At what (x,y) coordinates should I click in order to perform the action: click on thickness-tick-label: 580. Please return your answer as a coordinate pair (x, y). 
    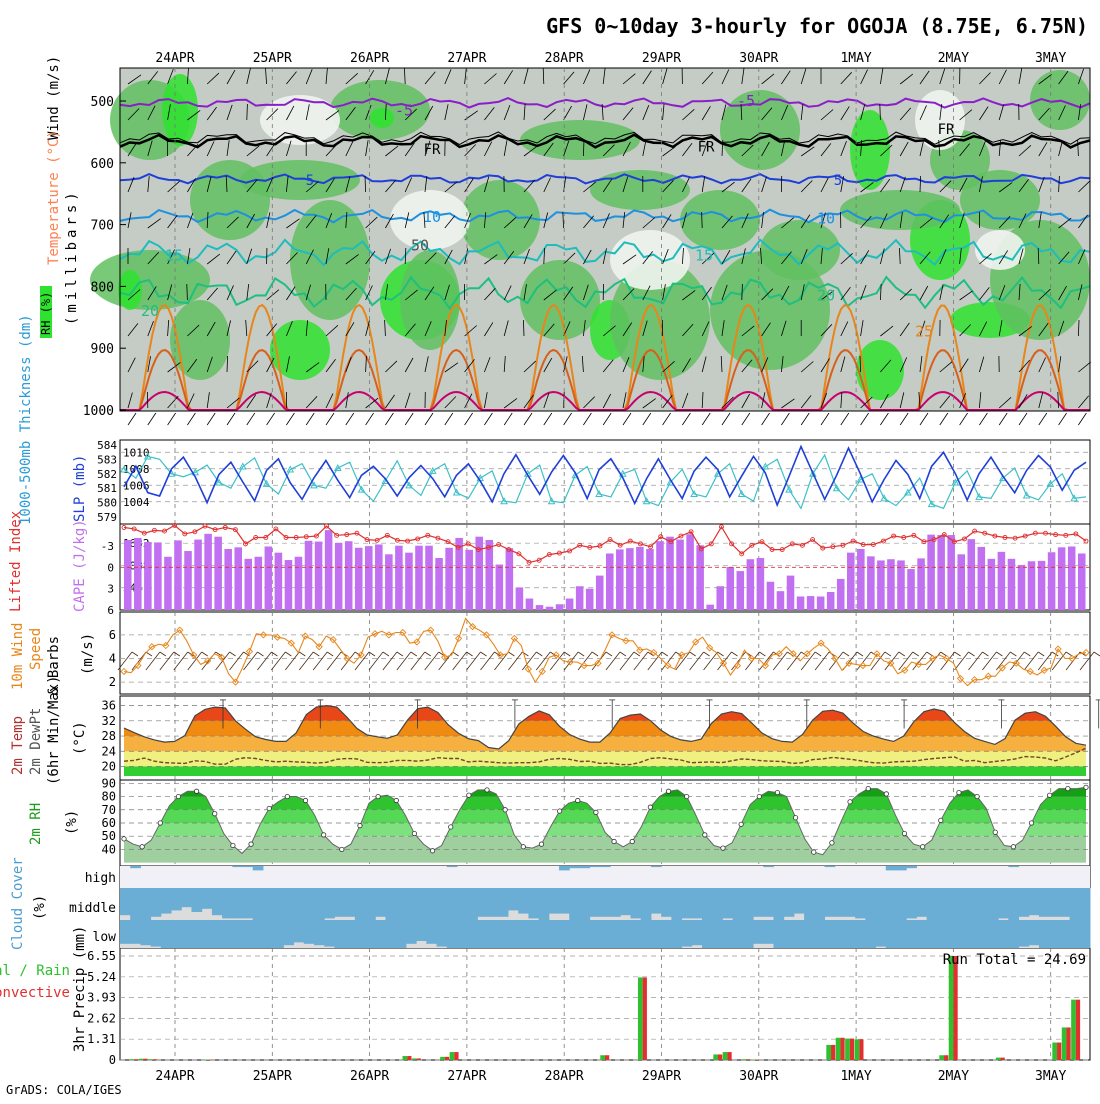
    Looking at the image, I should click on (107, 503).